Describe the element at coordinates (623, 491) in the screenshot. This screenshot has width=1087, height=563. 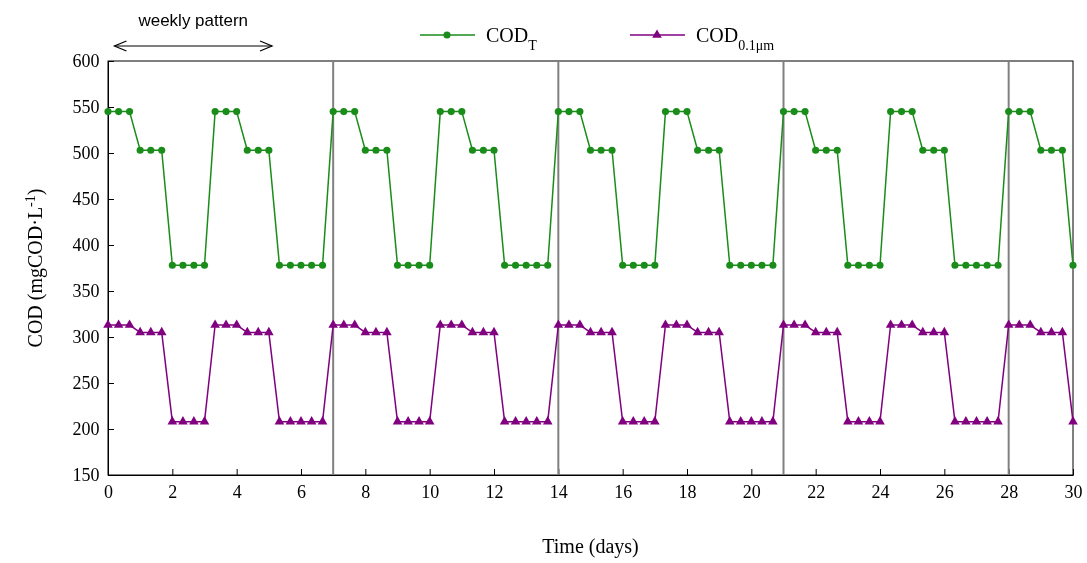
I see `x-tick-label: 16` at that location.